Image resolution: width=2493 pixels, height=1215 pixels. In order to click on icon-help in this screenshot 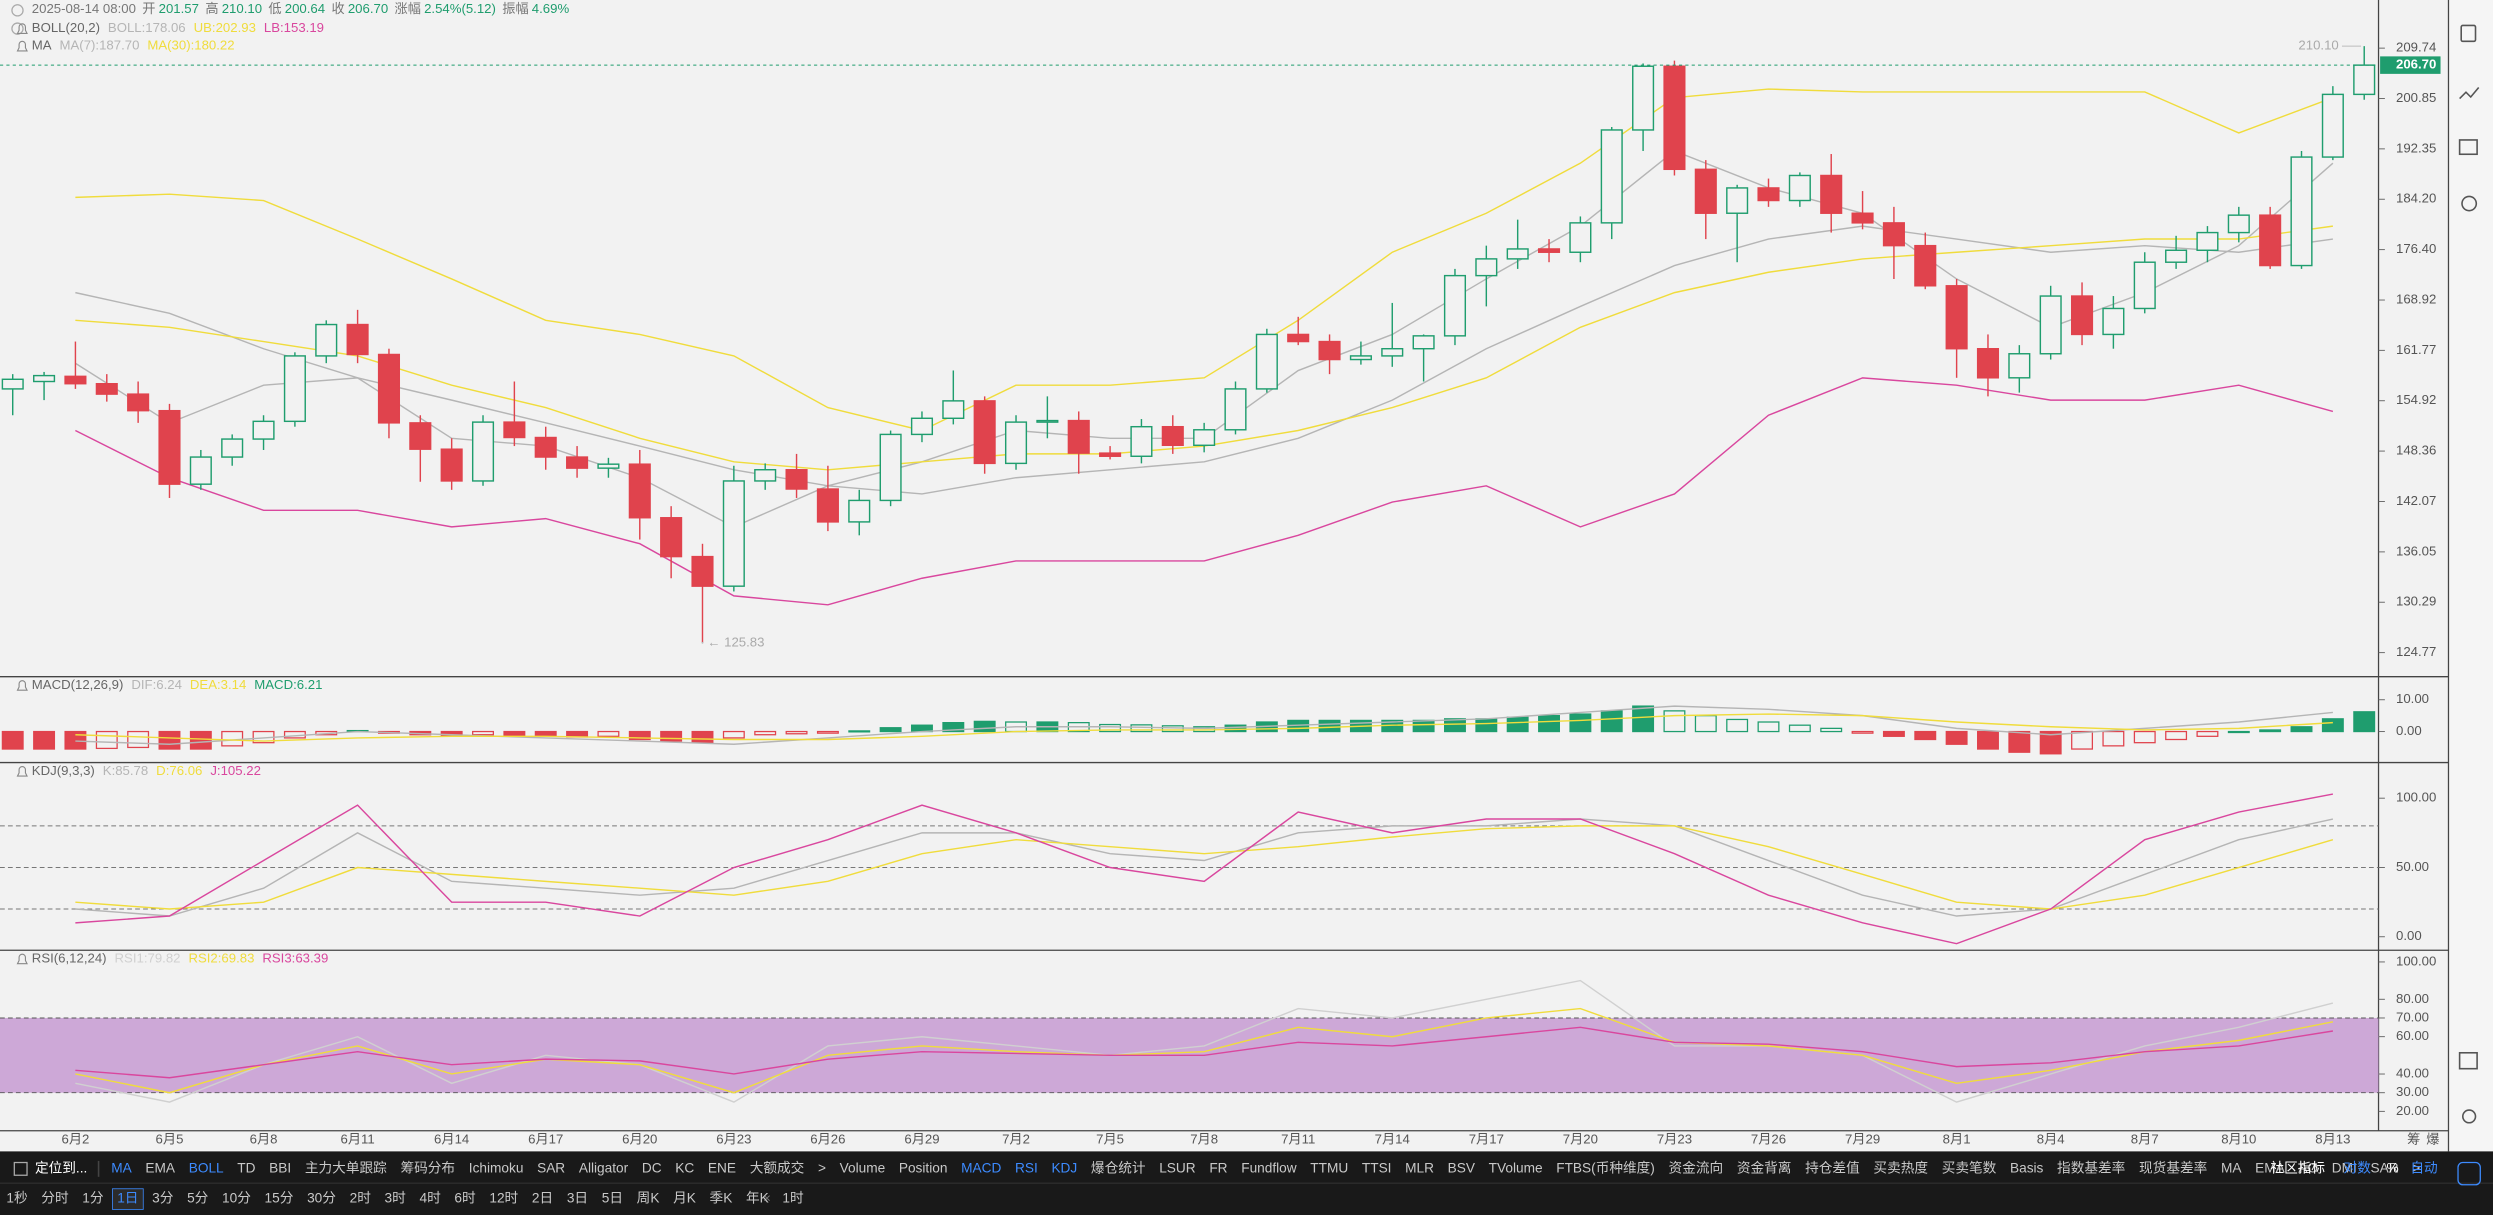, I will do `click(2469, 1116)`.